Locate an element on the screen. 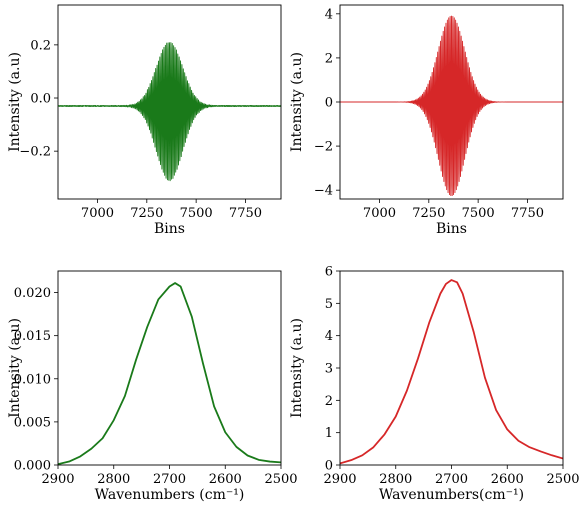 Image resolution: width=581 pixels, height=505 pixels. y-tick-label: 1 is located at coordinates (329, 433).